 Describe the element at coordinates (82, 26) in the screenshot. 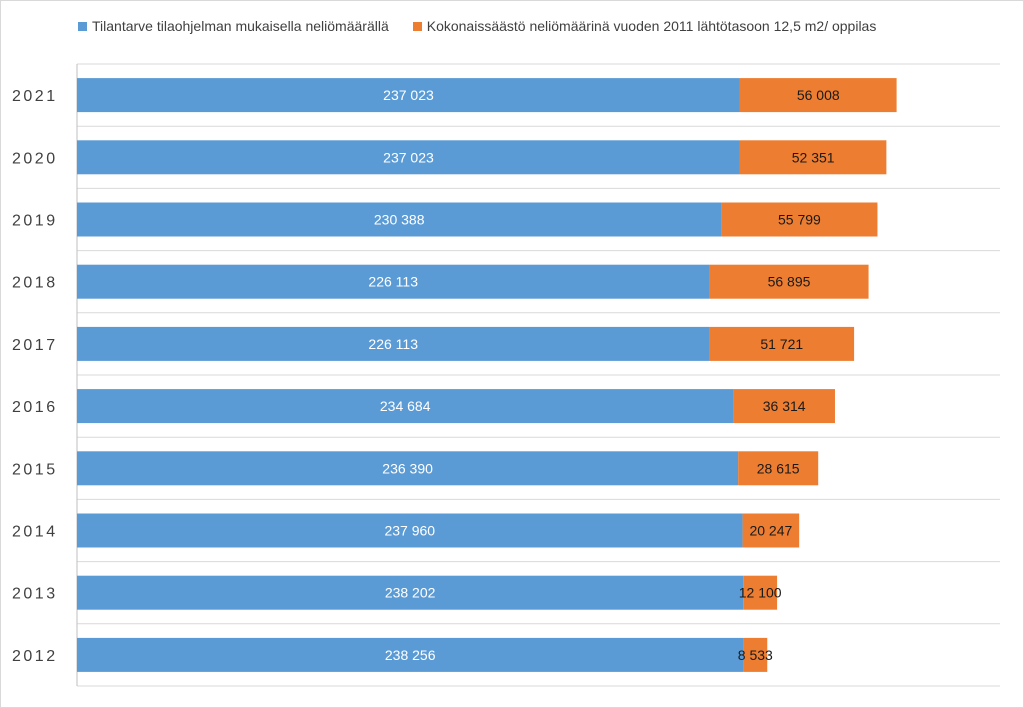

I see `legend-swatch-tilantarve` at that location.